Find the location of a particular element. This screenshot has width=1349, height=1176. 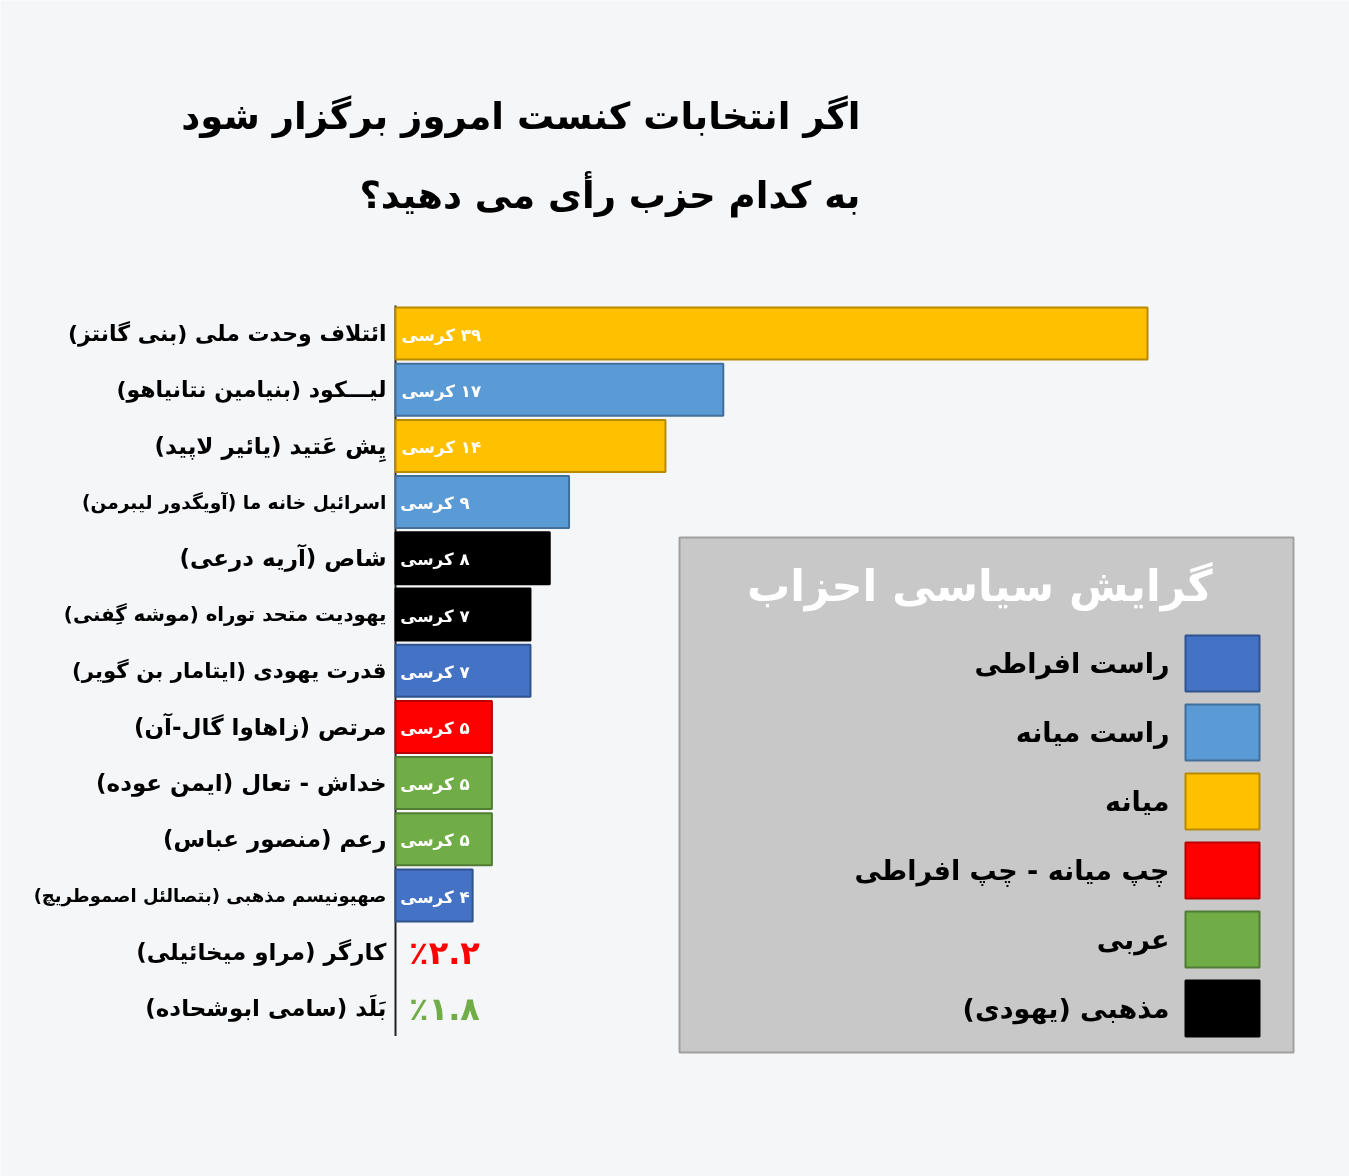

legend-label: راست میانه is located at coordinates (1092, 733).